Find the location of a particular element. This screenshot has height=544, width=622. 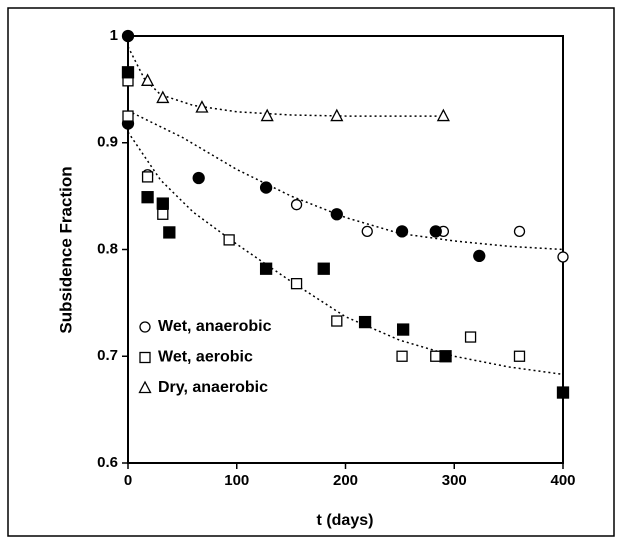

legend-label: Wet, aerobic is located at coordinates (205, 357).